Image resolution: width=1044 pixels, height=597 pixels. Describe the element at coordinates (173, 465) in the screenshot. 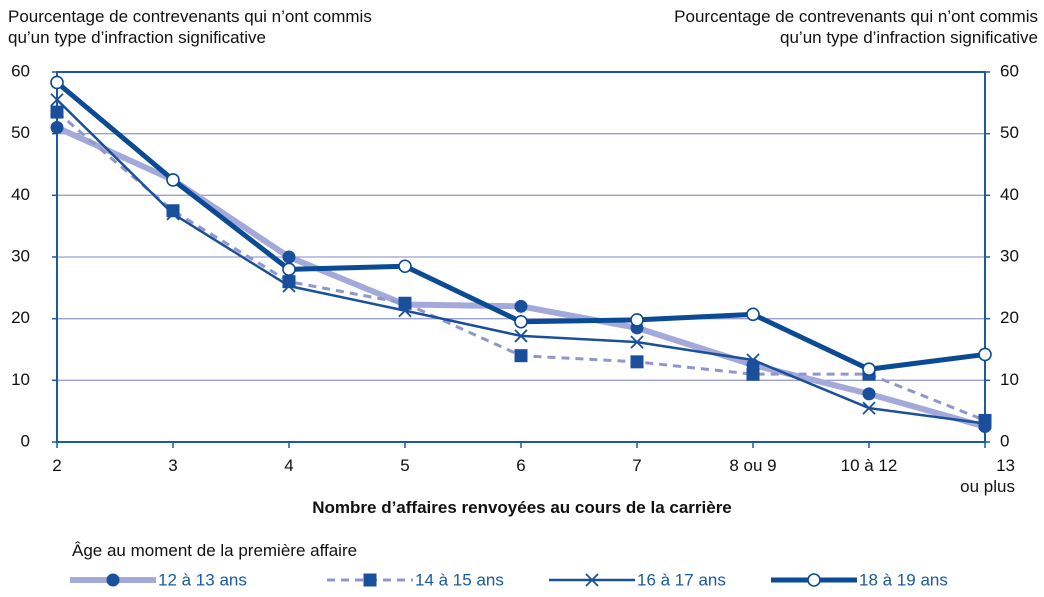

I see `x-tick-label: 3` at that location.